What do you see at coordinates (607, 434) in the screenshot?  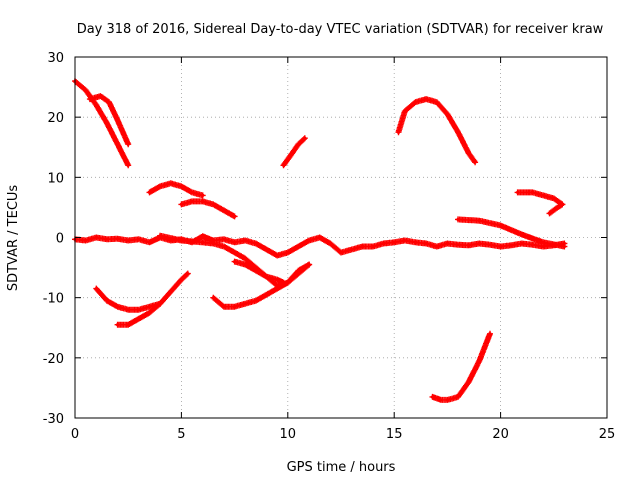 I see `x-tick-label: 25` at bounding box center [607, 434].